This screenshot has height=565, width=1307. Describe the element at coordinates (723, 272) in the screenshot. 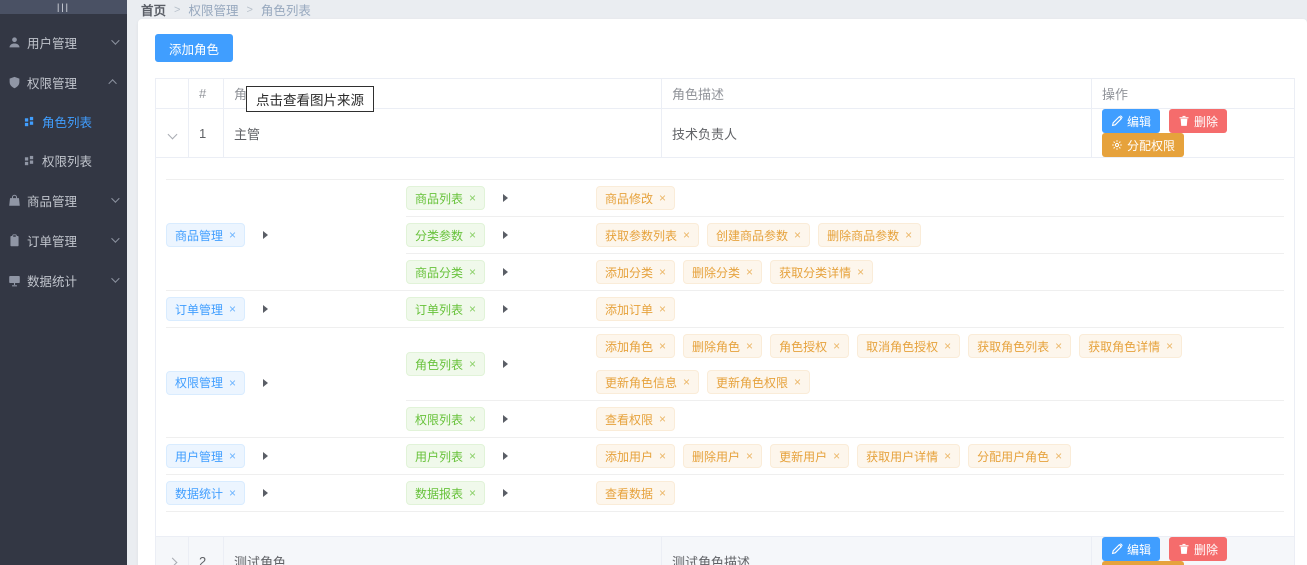

I see `permission-tag: 删除分类 ×` at that location.